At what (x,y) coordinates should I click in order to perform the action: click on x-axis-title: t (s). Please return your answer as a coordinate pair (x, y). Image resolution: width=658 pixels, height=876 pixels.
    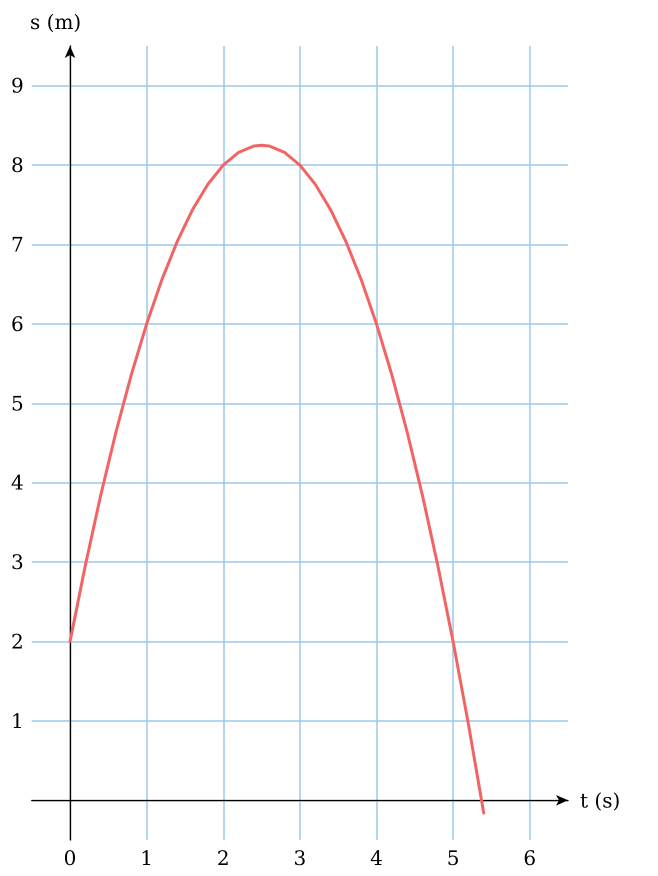
    Looking at the image, I should click on (600, 800).